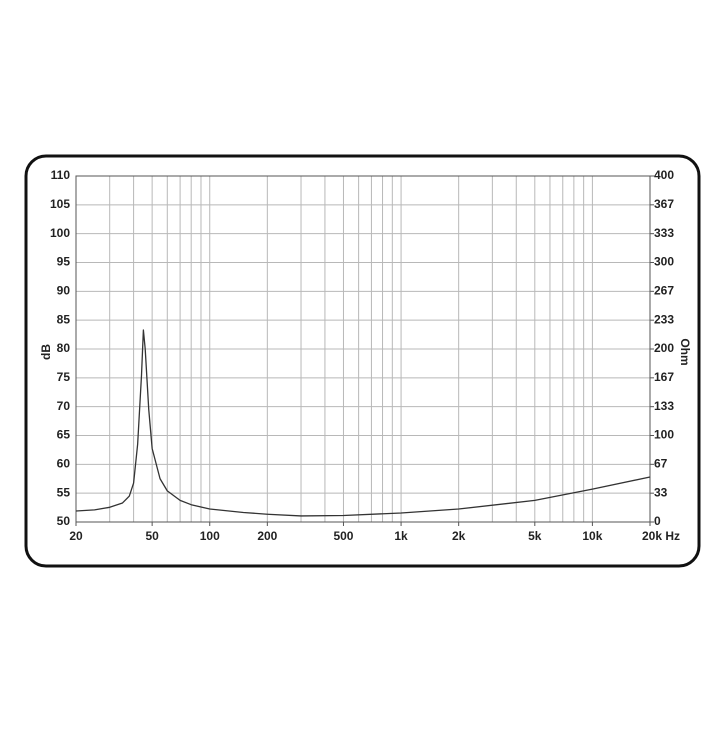  What do you see at coordinates (661, 536) in the screenshot?
I see `x-tick-label: 20k Hz` at bounding box center [661, 536].